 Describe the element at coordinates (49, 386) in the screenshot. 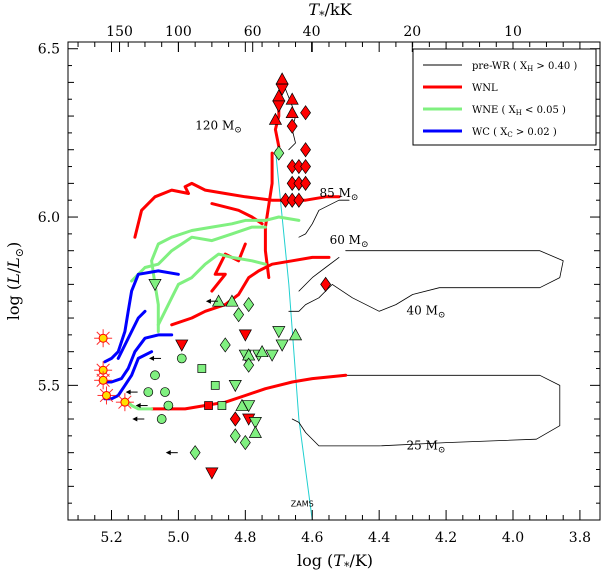

I see `y-tick-label: 5.5` at that location.